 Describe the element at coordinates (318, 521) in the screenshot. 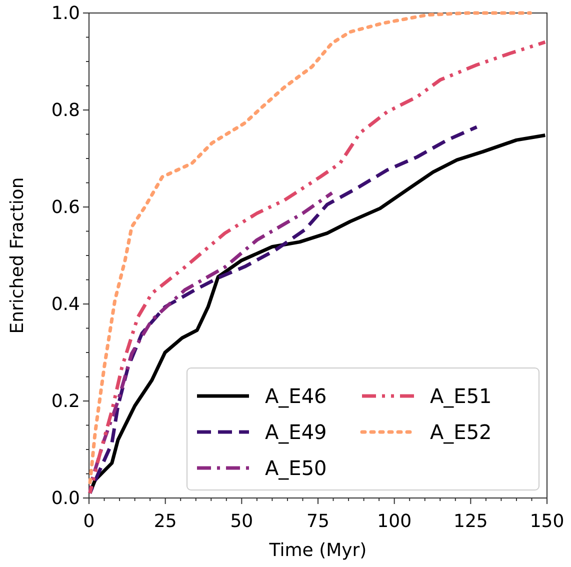

I see `x-tick-label: 75` at that location.